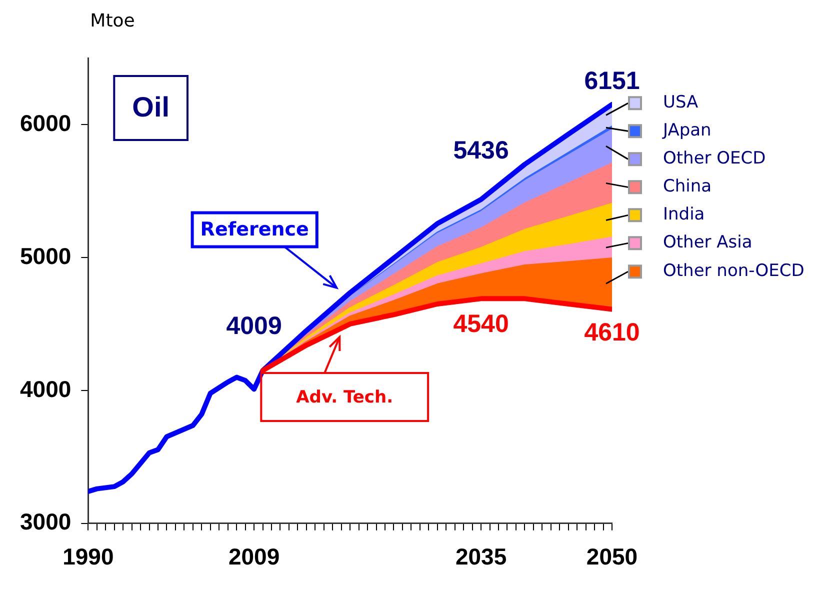 Image resolution: width=823 pixels, height=590 pixels. Describe the element at coordinates (46, 255) in the screenshot. I see `y-tick-label: 5000` at that location.